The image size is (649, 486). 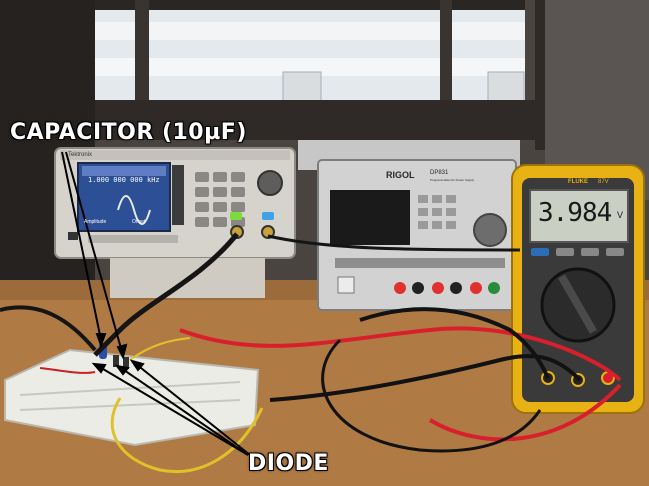 I want to click on fg-knob, so click(x=270, y=183).